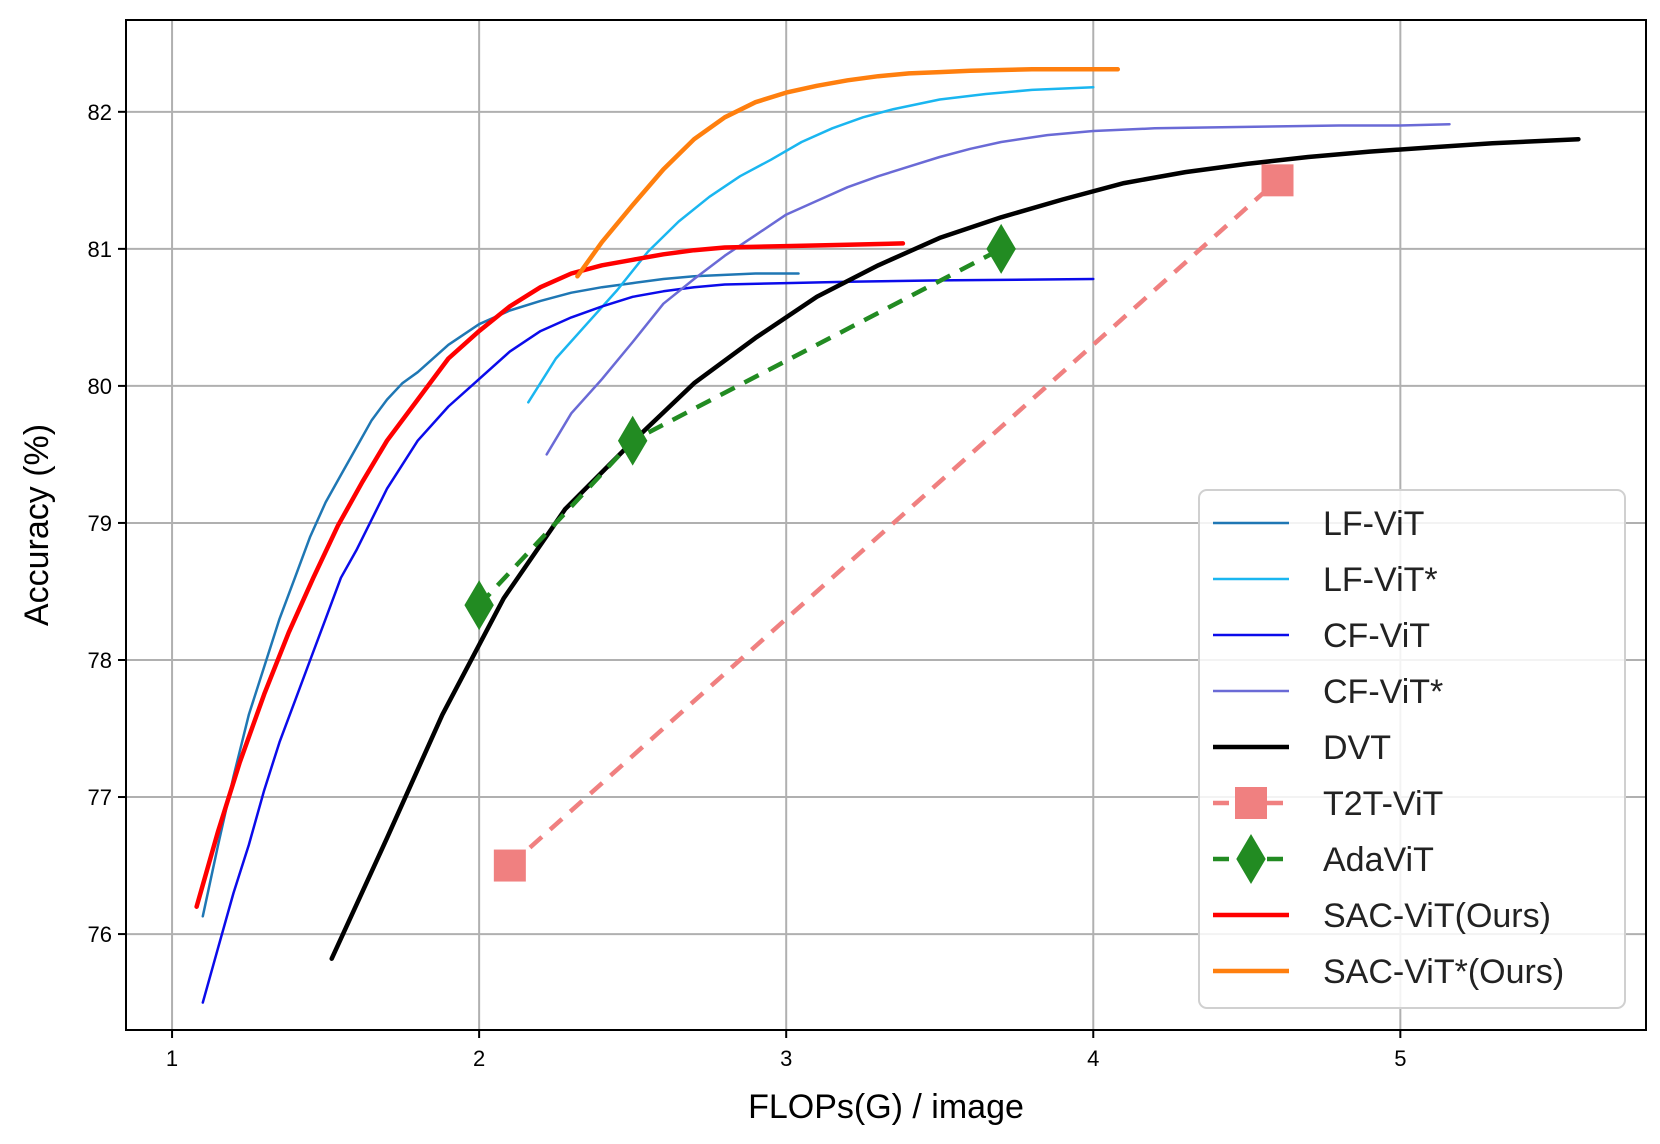 Image resolution: width=1660 pixels, height=1144 pixels. What do you see at coordinates (1357, 748) in the screenshot?
I see `legend-label: DVT` at bounding box center [1357, 748].